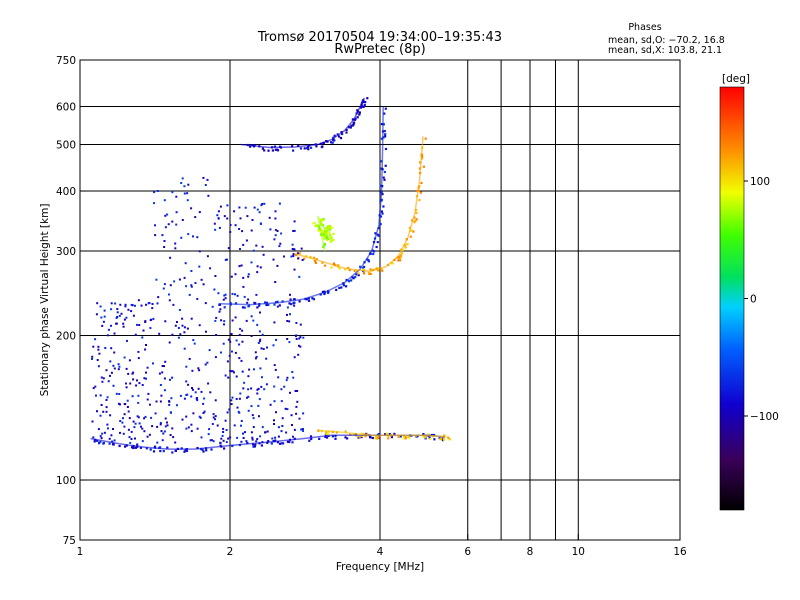  What do you see at coordinates (753, 300) in the screenshot?
I see `colorbar-tick-label: 0` at bounding box center [753, 300].